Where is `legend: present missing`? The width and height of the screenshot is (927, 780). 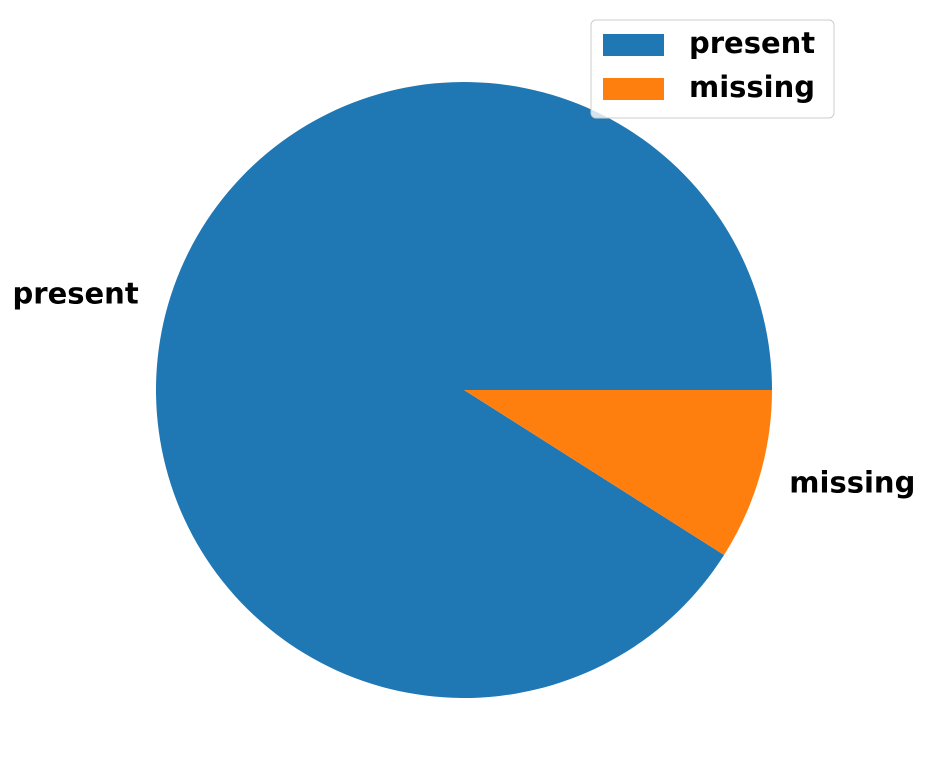 legend: present missing is located at coordinates (712, 69).